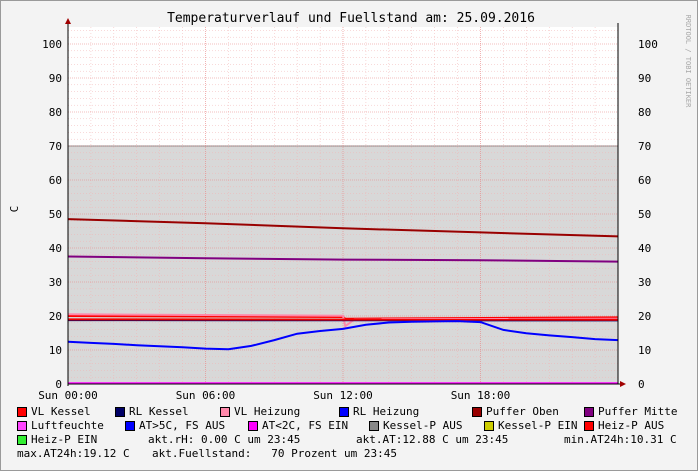  I want to click on info-max-at: max.AT24h:19.12 C, so click(73, 453).